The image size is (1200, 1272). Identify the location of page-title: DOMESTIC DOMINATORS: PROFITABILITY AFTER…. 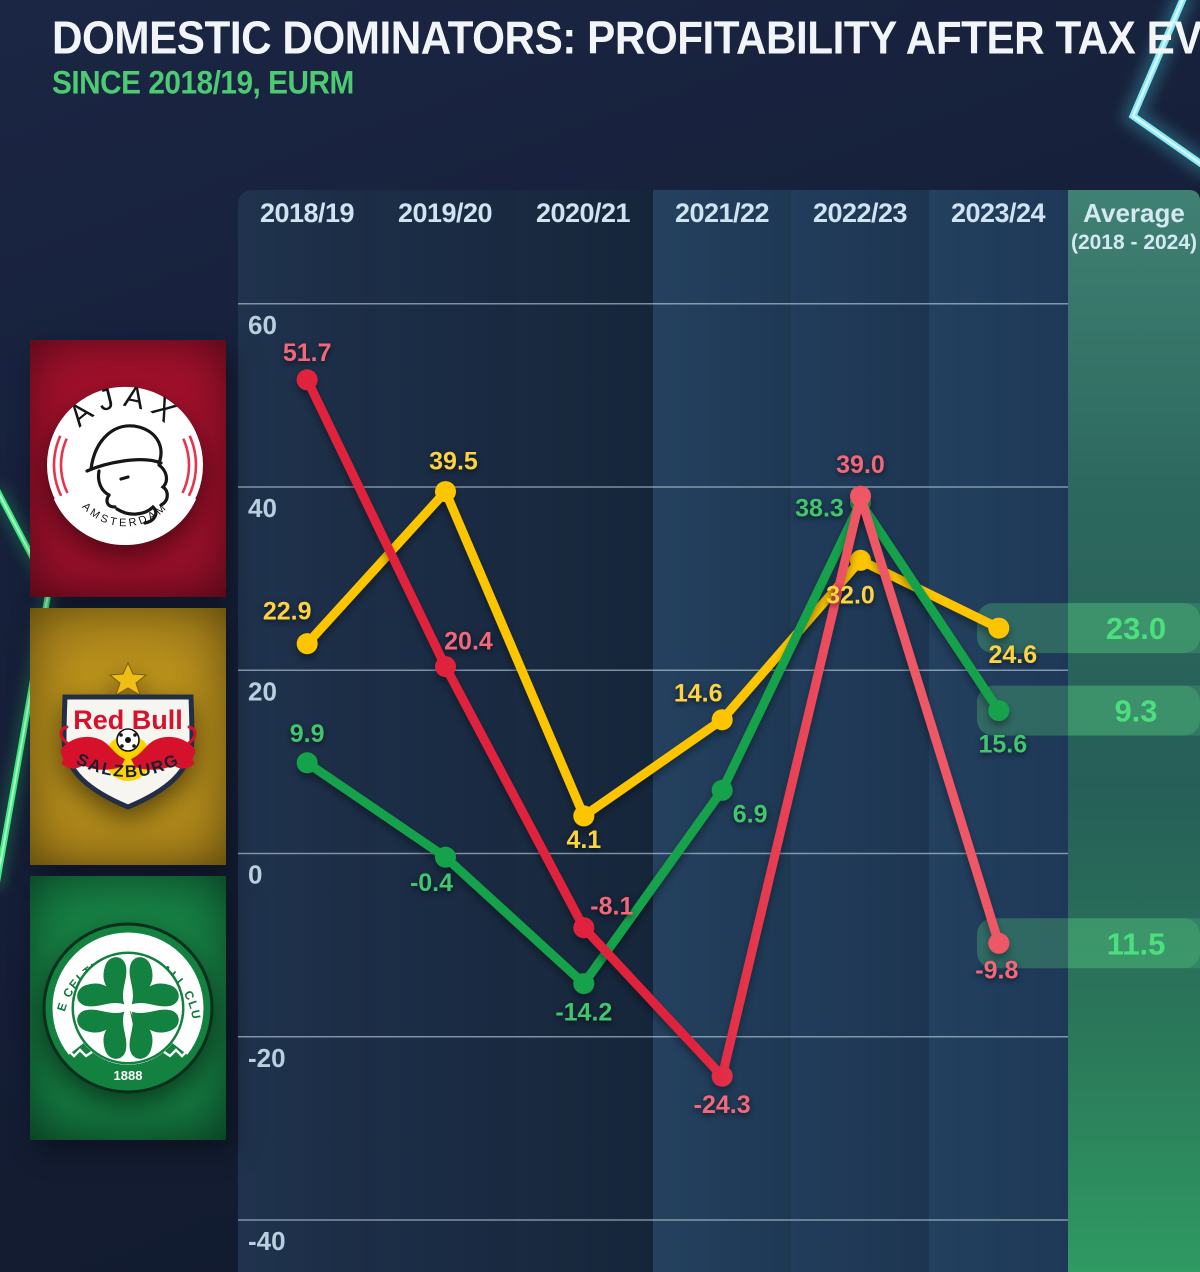
(626, 38).